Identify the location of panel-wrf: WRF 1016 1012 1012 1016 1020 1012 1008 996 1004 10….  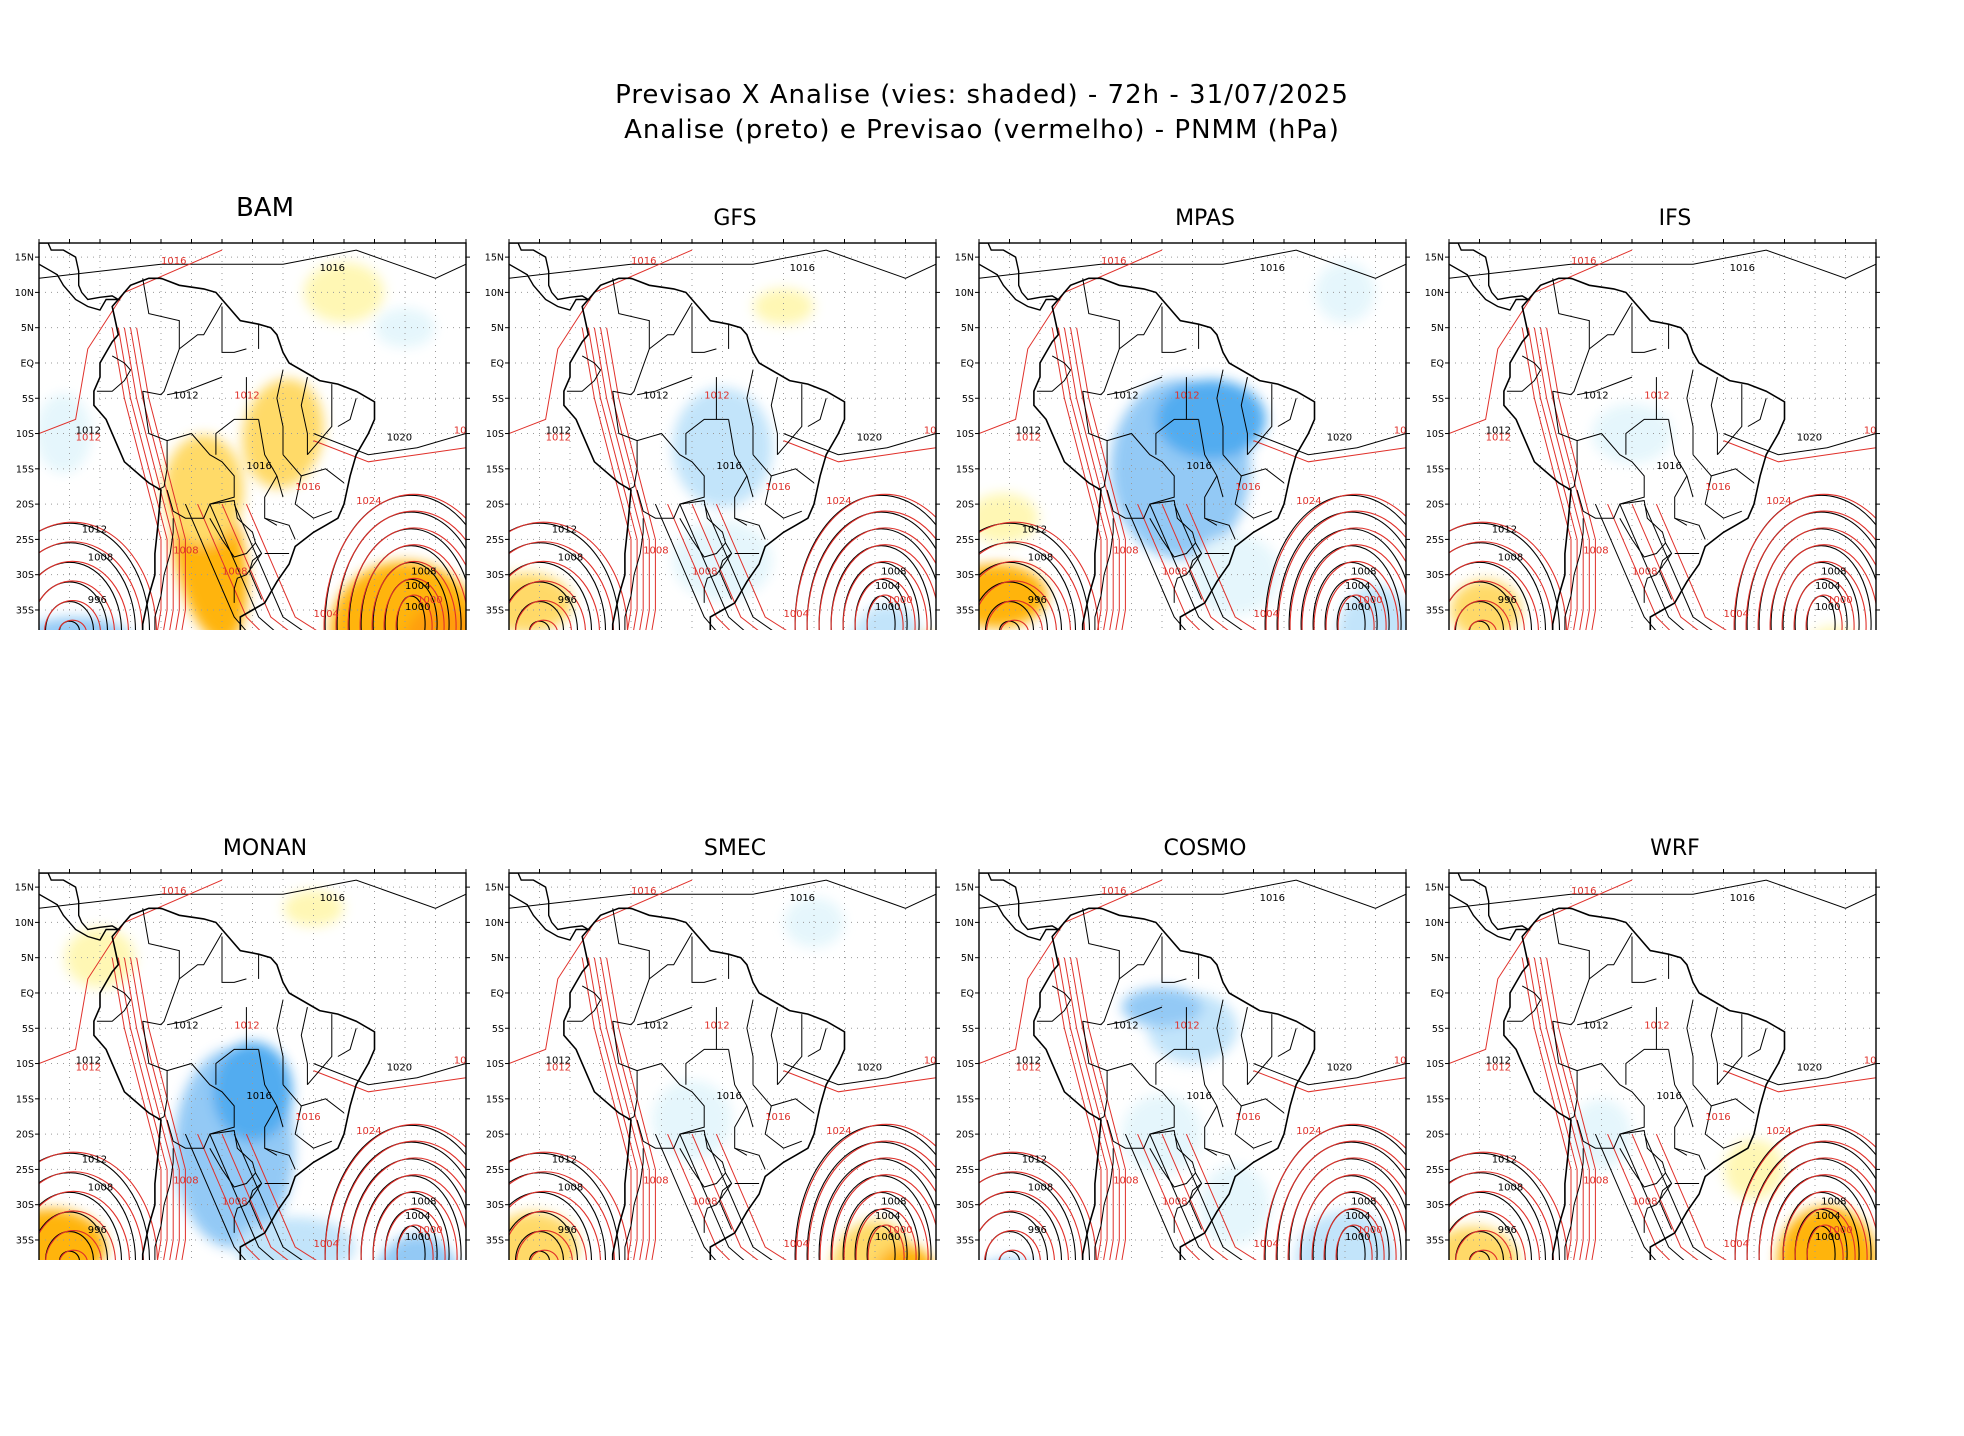
(1645, 945).